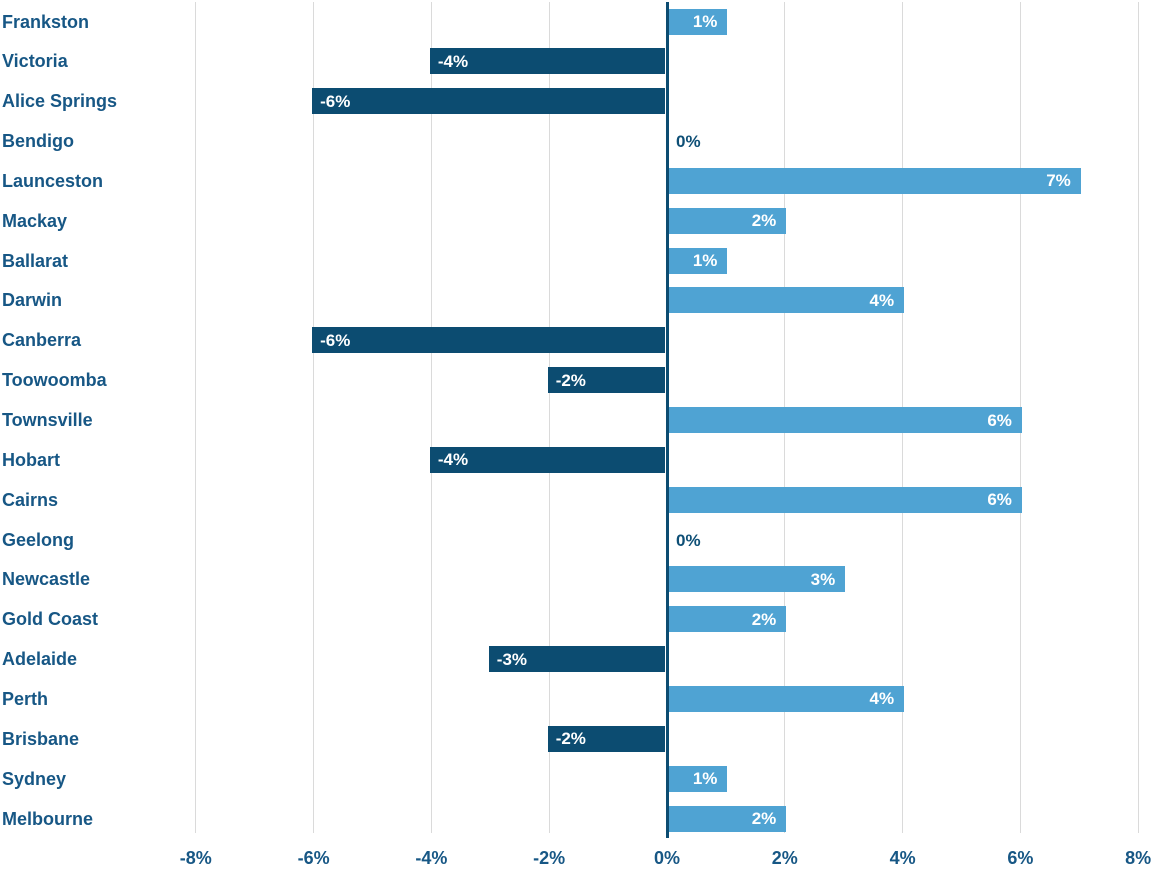 The image size is (1166, 870). Describe the element at coordinates (41, 738) in the screenshot. I see `category-label: Brisbane` at that location.